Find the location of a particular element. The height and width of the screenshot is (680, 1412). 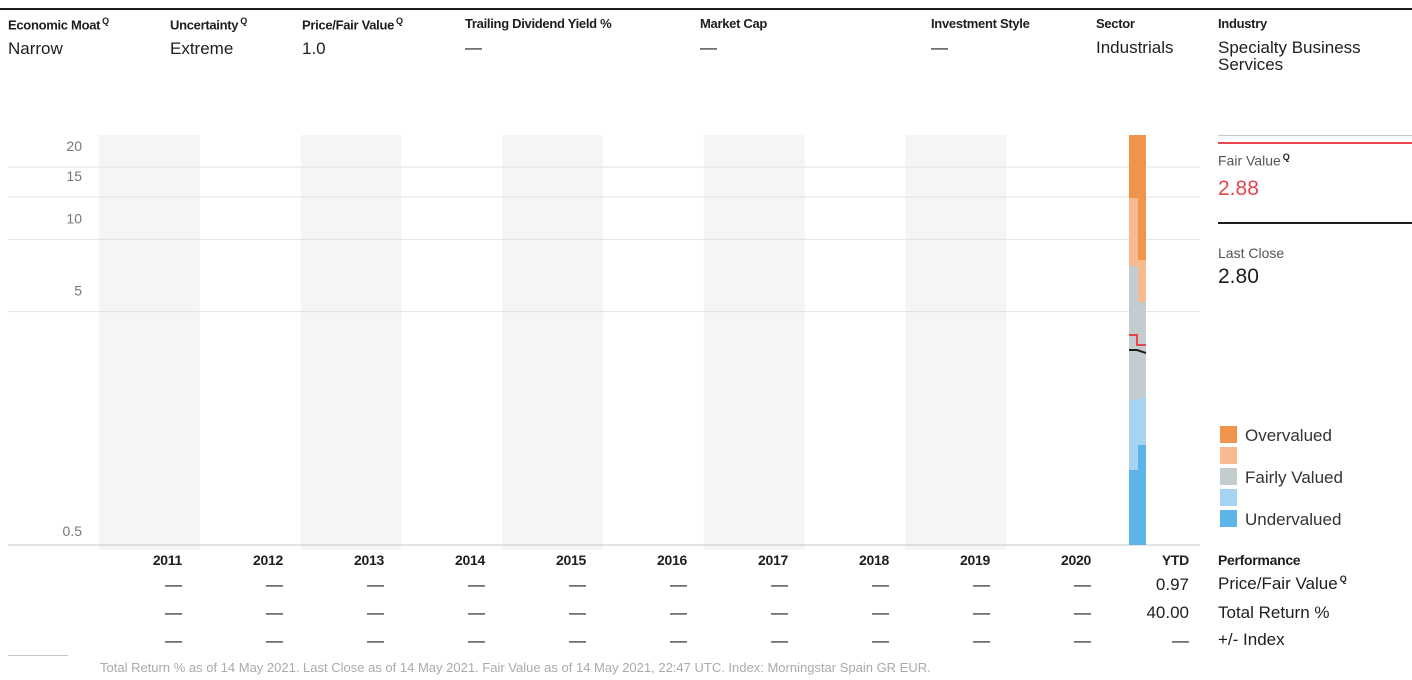

top-rule is located at coordinates (706, 9).